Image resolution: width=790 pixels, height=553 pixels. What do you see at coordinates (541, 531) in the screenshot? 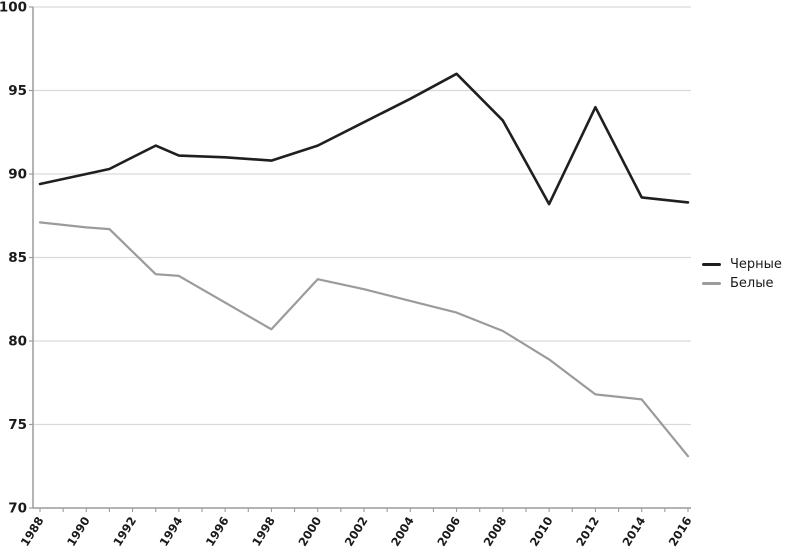
I see `x-axis-label: 2010` at bounding box center [541, 531].